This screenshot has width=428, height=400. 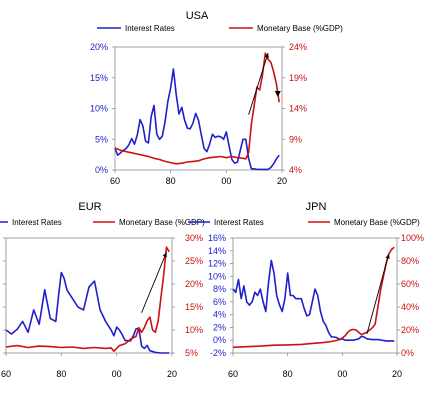 I want to click on left-tick-label: 5%, so click(x=101, y=139).